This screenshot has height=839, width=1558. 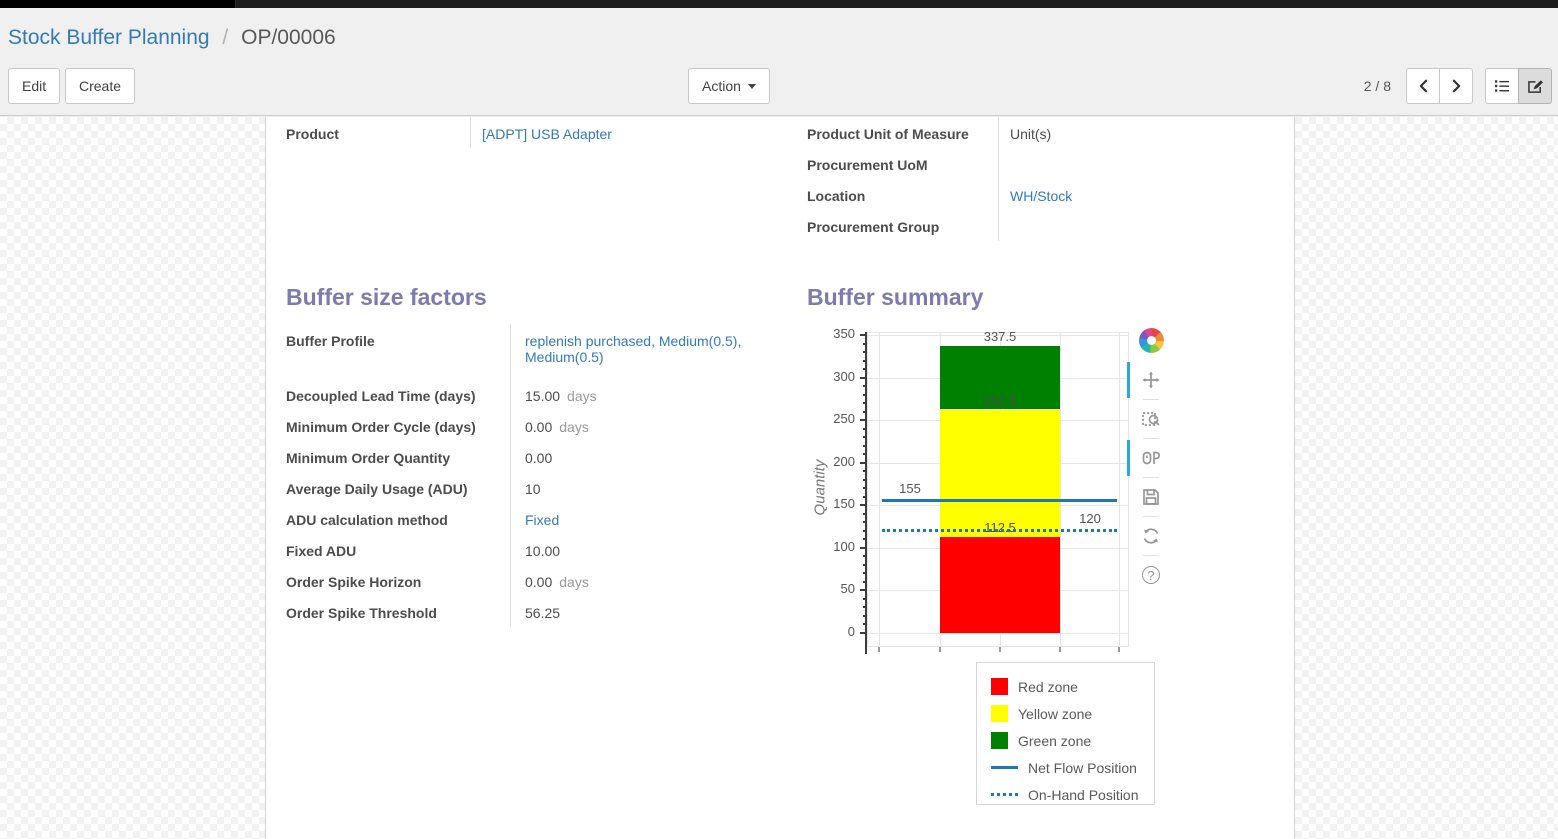 What do you see at coordinates (1151, 536) in the screenshot?
I see `reset-tool-button` at bounding box center [1151, 536].